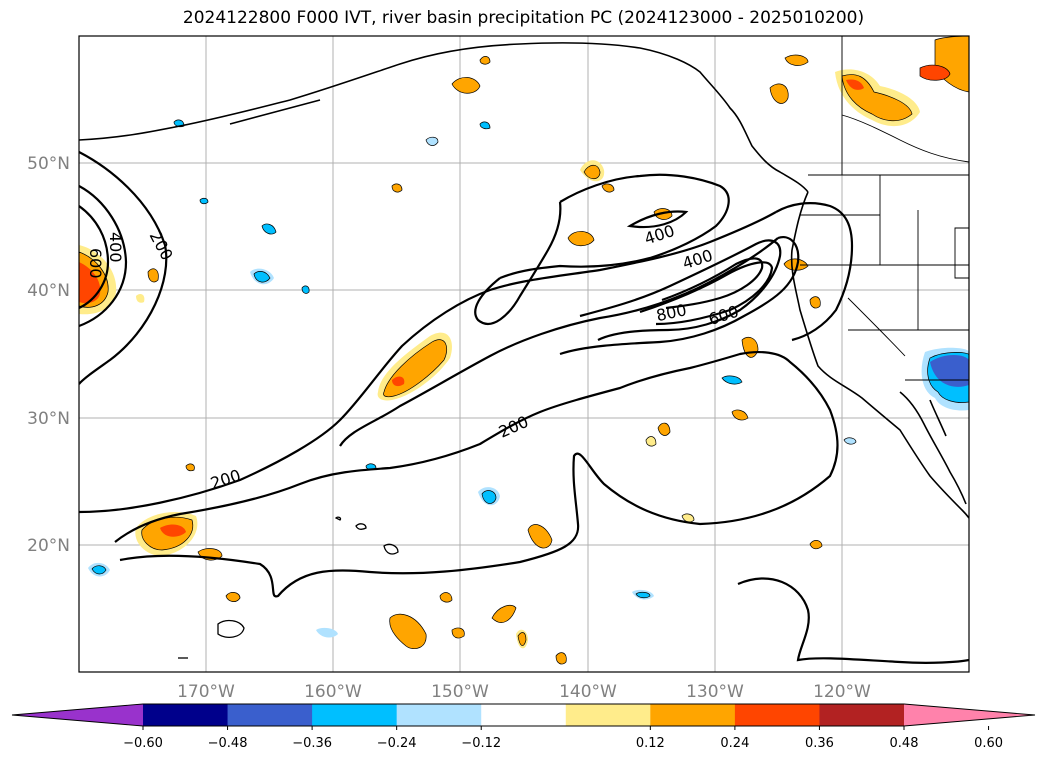 The image size is (1047, 765). What do you see at coordinates (481, 743) in the screenshot?
I see `colorbar-tick-label: −0.12` at bounding box center [481, 743].